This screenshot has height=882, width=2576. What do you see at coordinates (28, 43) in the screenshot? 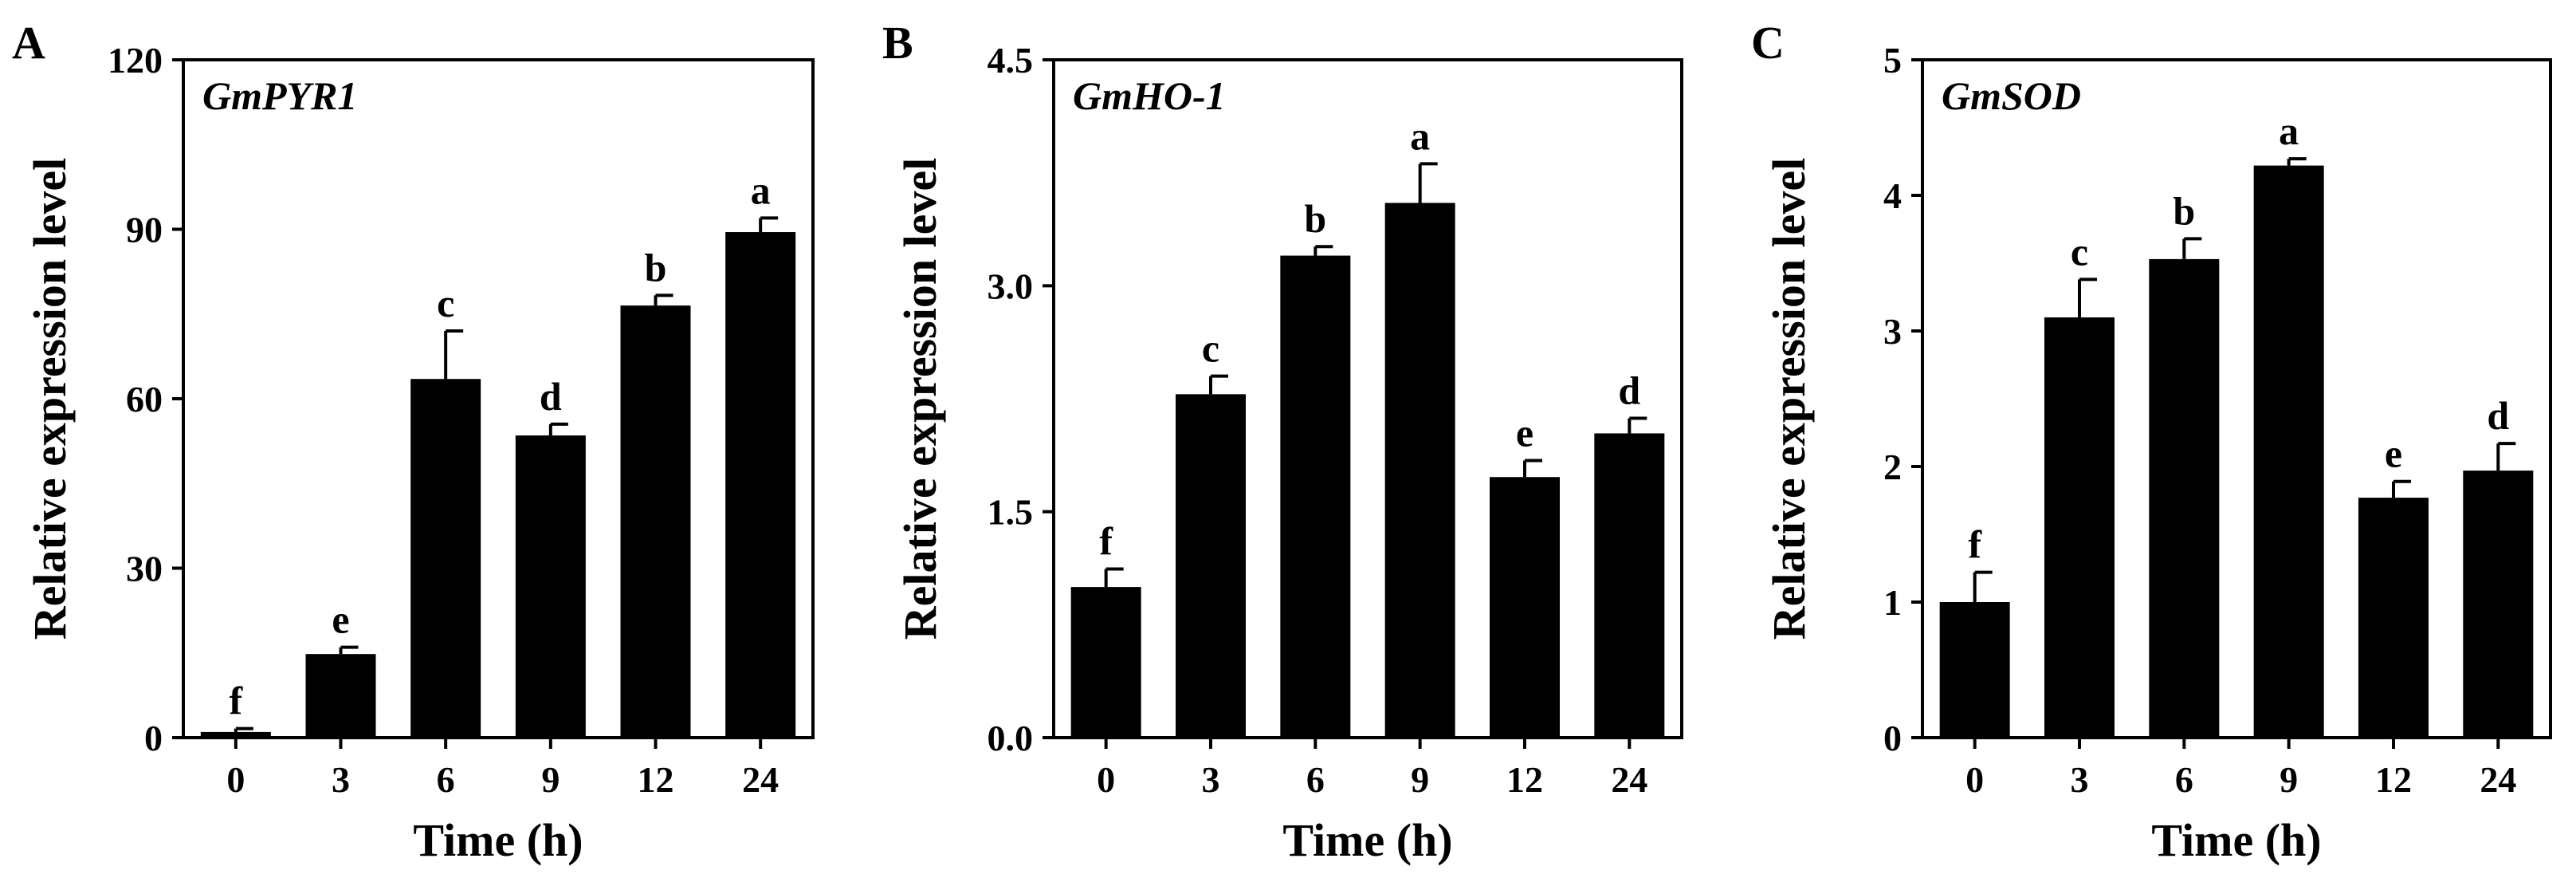
I see `panel-label: A` at bounding box center [28, 43].